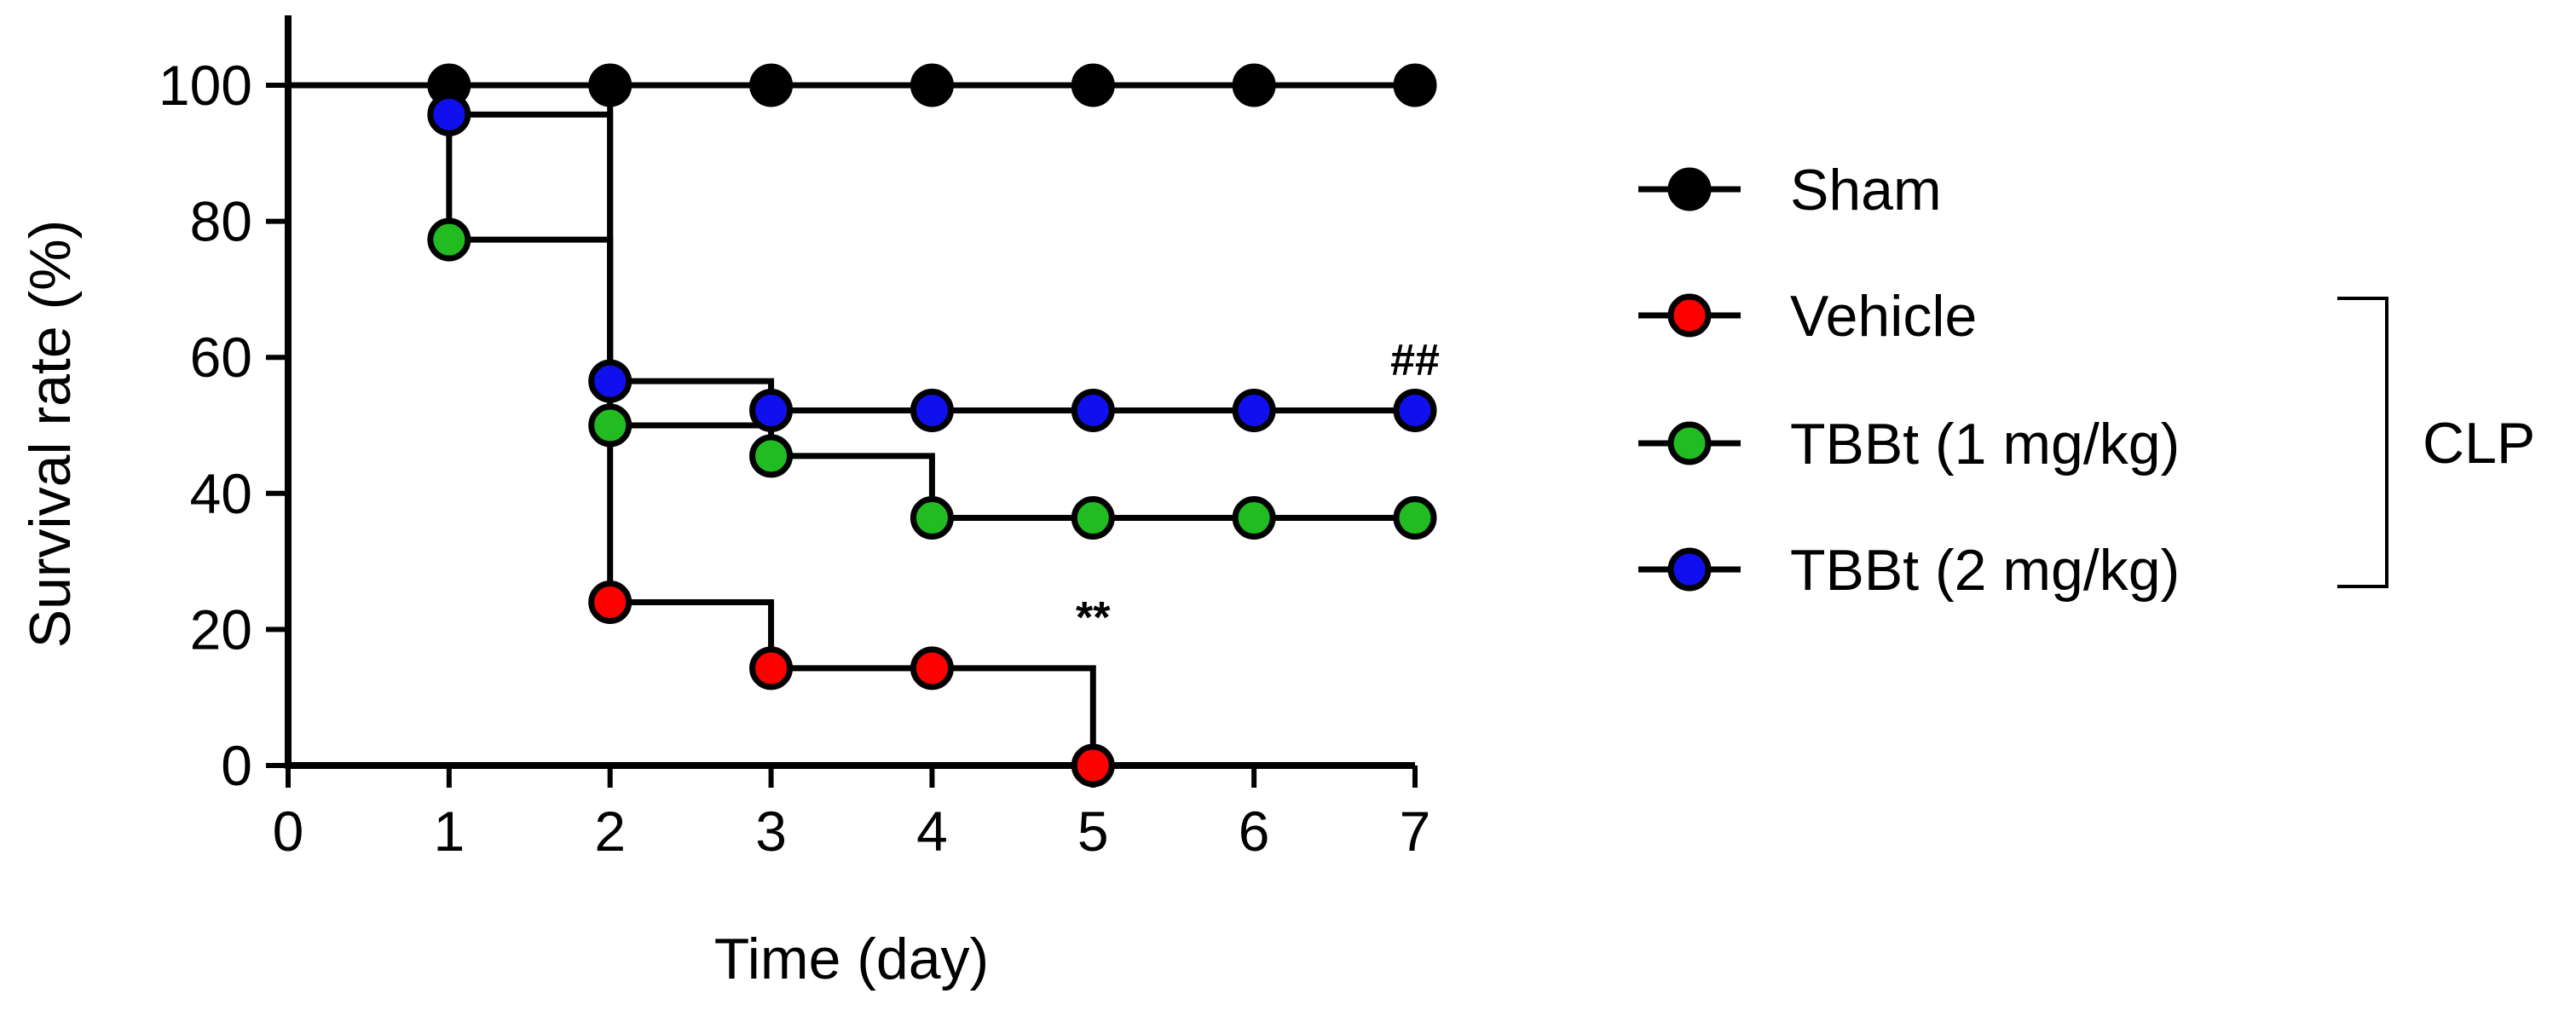  I want to click on legend-item-vehicle: Vehicle, so click(1807, 316).